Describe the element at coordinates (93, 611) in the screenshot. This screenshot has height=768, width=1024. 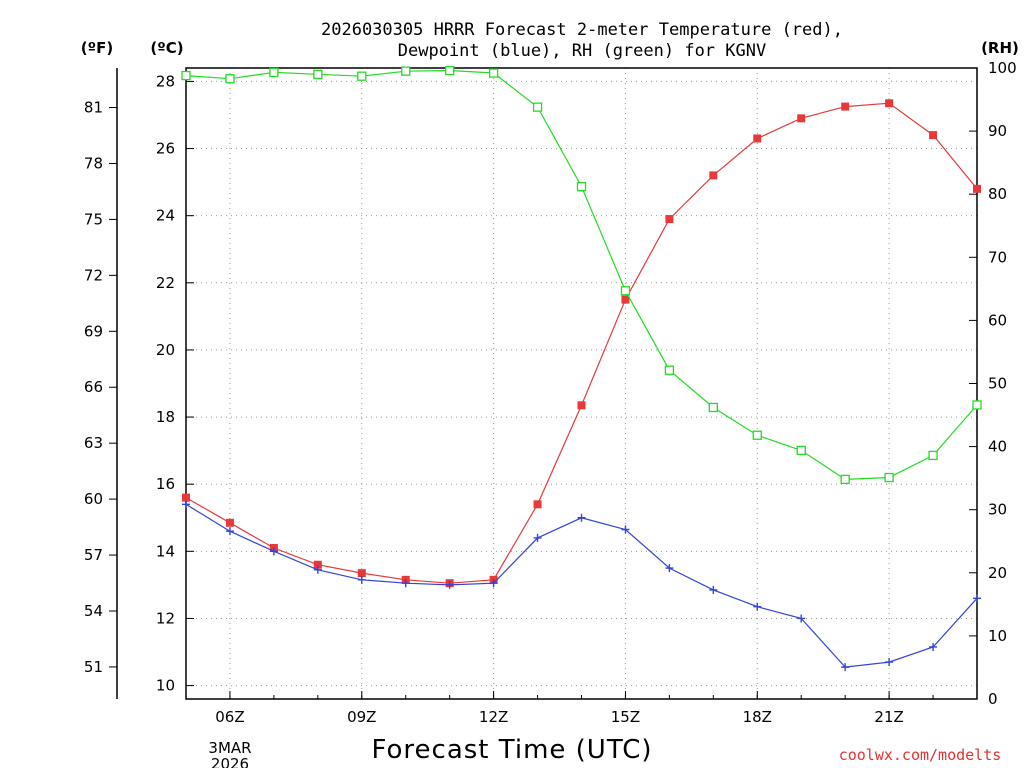
I see `fahrenheit-tick-label: 54` at that location.